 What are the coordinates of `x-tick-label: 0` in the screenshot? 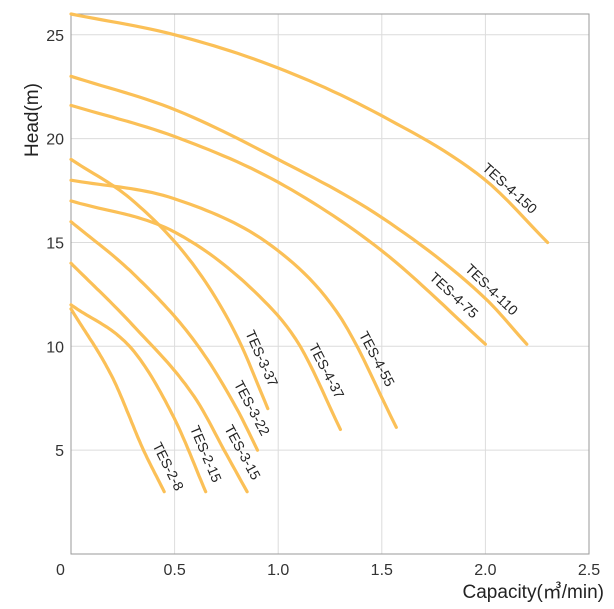 It's located at (60, 570).